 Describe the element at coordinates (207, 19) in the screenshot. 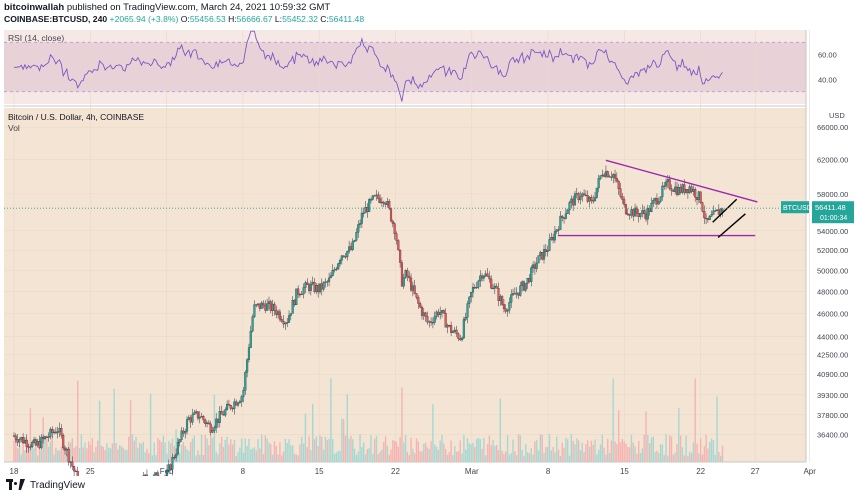

I see `open-value: 55456.53` at that location.